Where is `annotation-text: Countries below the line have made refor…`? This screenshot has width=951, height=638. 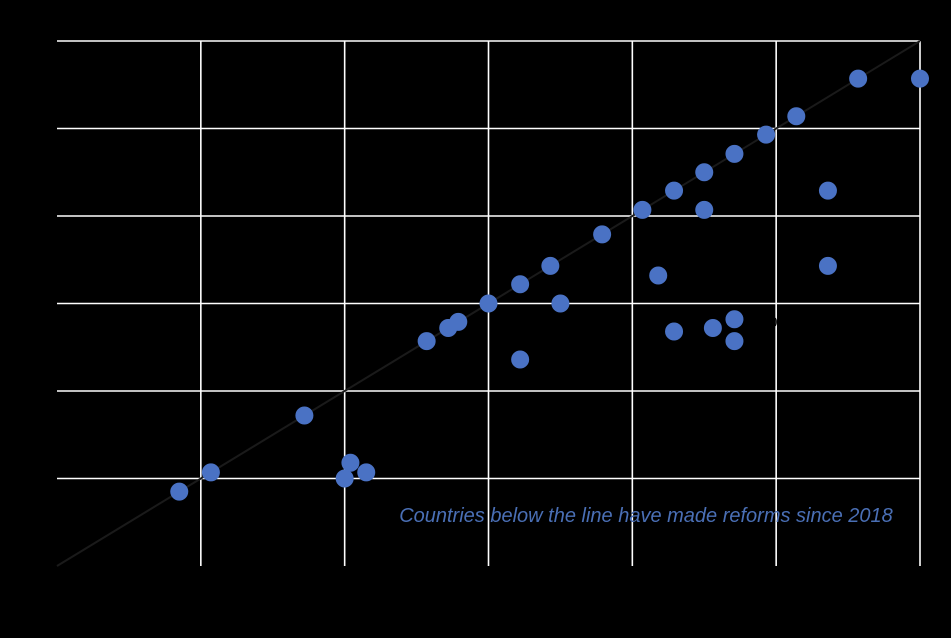 annotation-text: Countries below the line have made refor… is located at coordinates (646, 516).